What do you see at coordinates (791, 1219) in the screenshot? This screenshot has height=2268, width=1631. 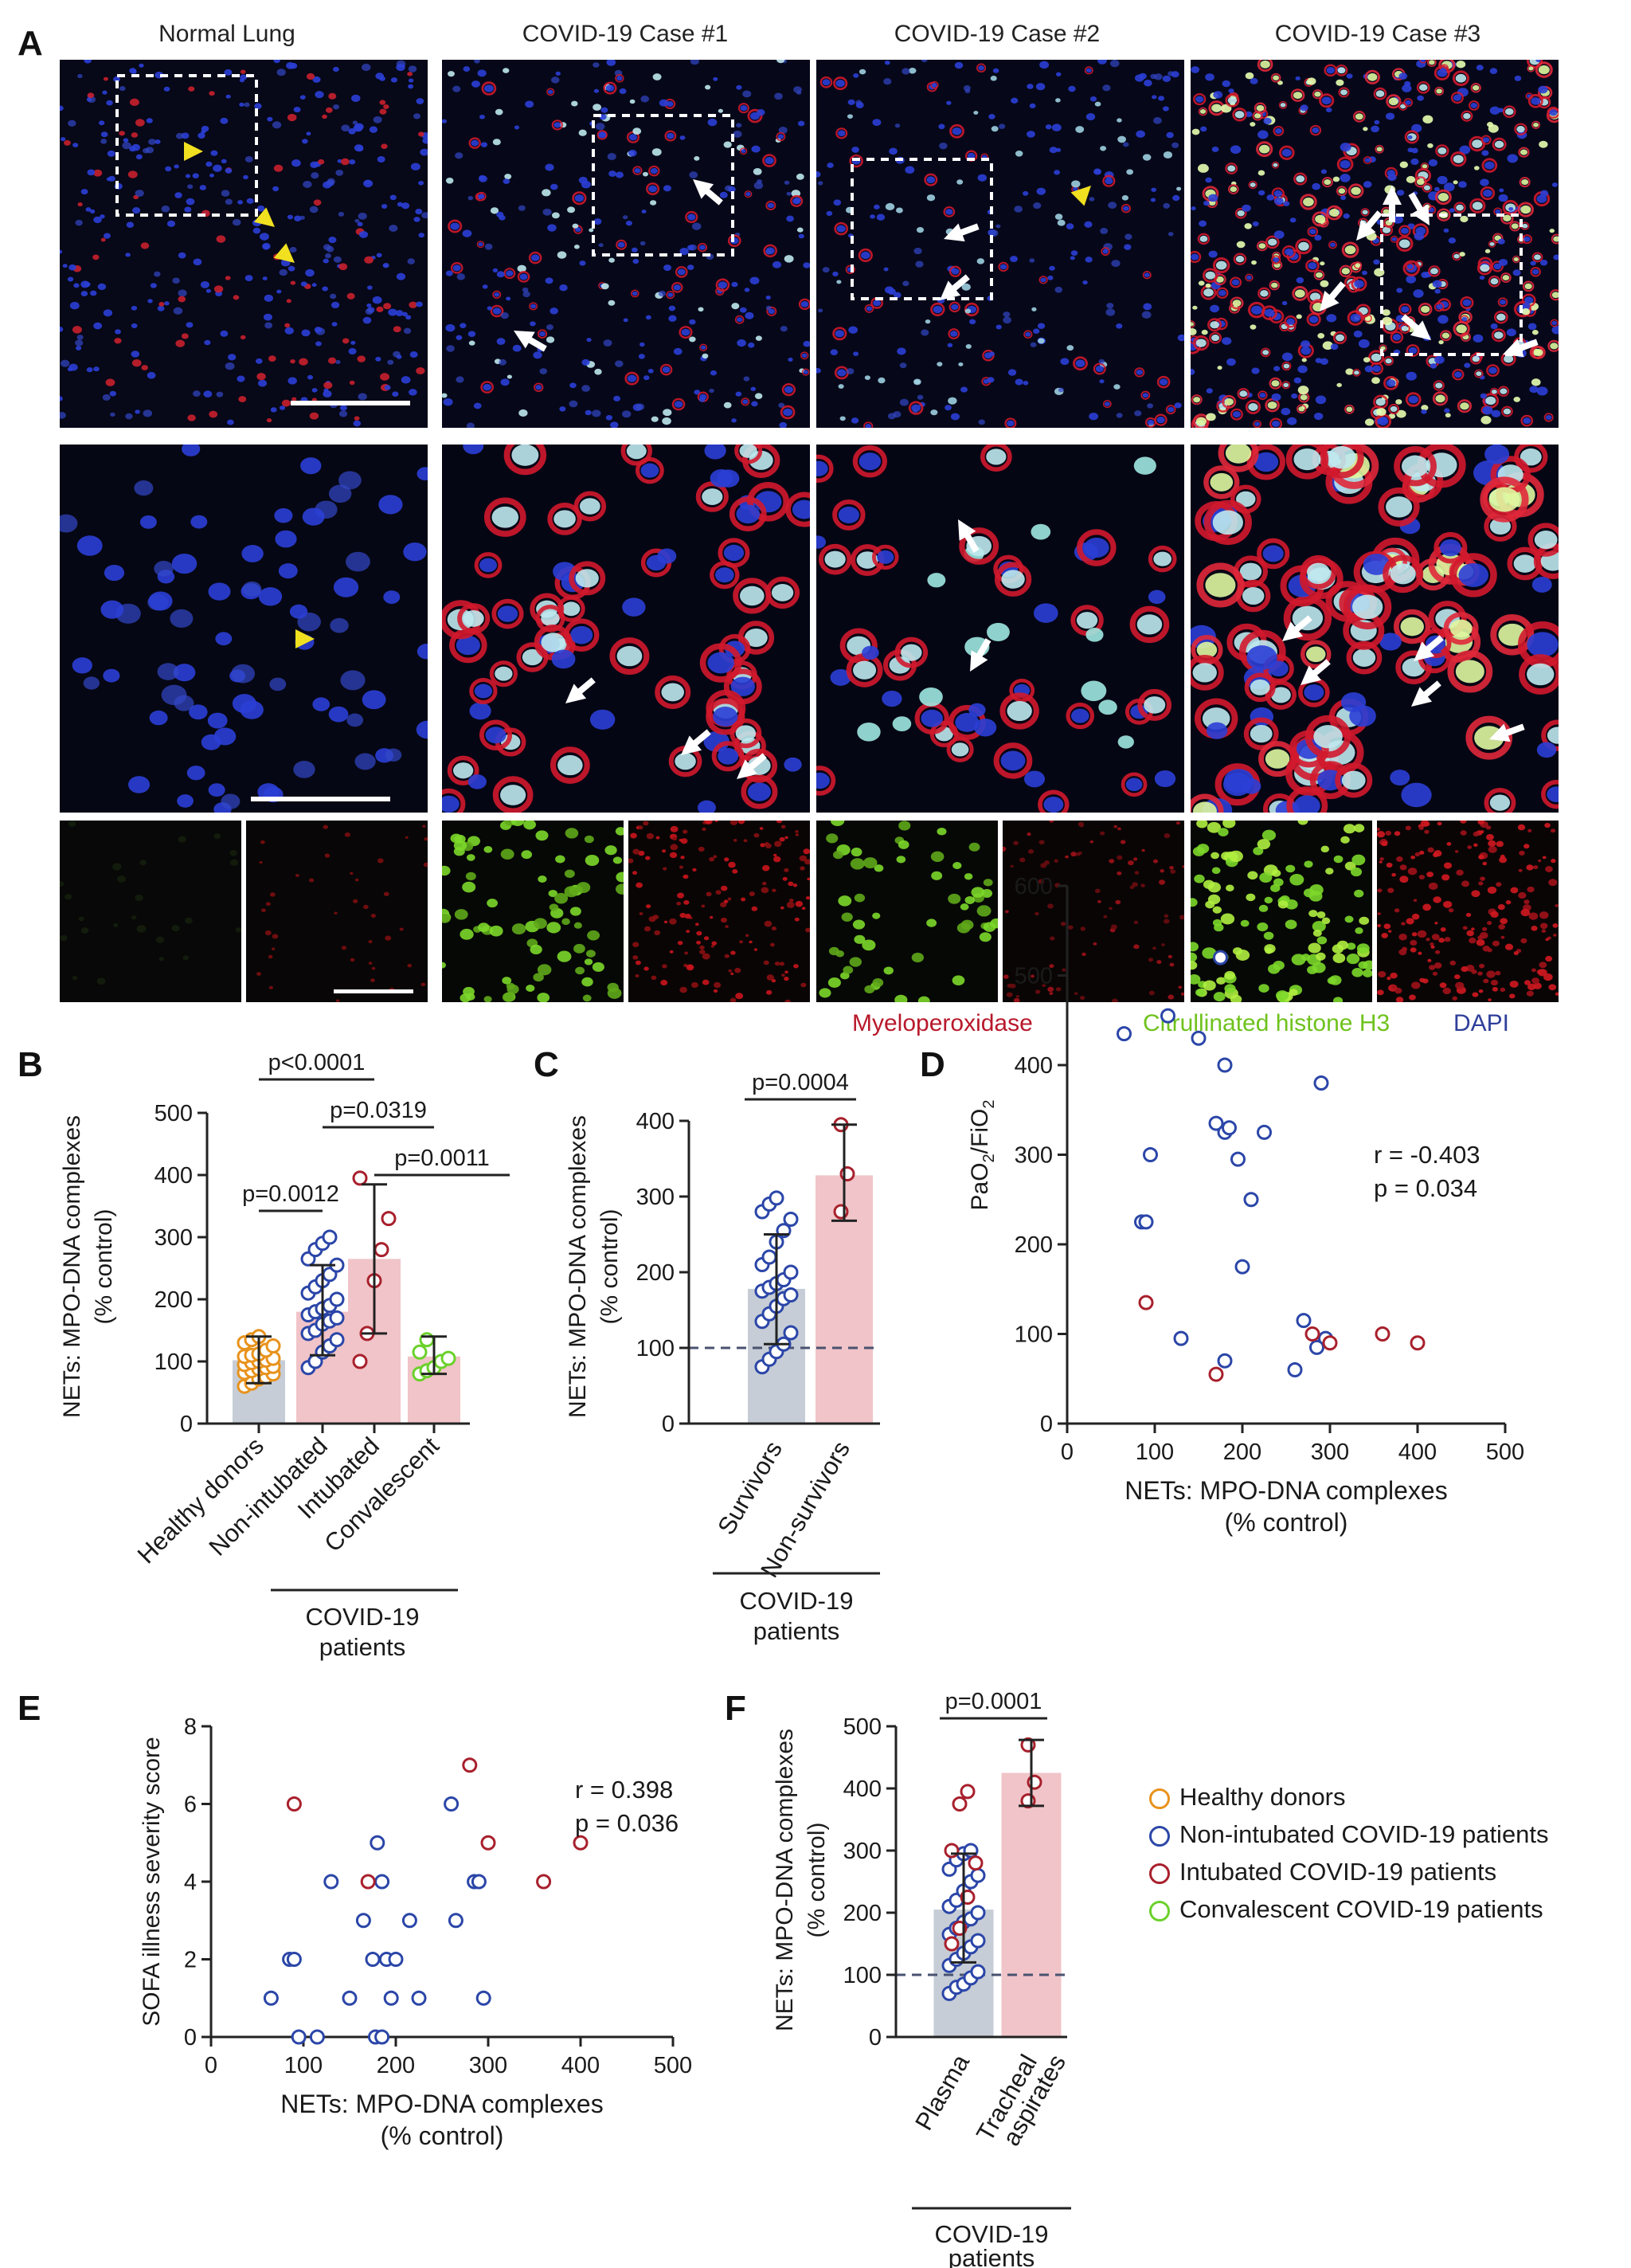 I see `point-c` at bounding box center [791, 1219].